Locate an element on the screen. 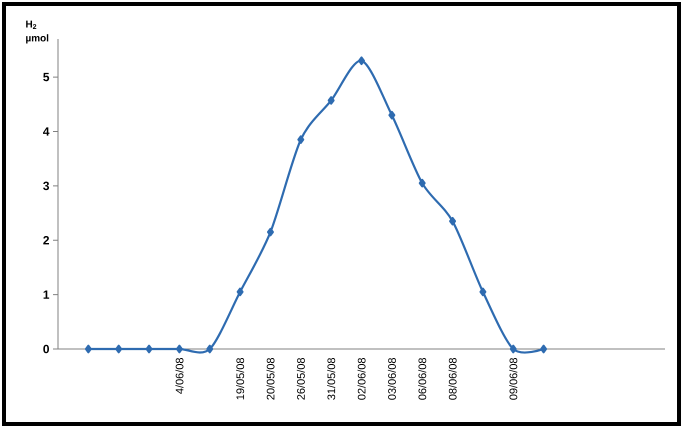  x-tick-label: 31/05/08 is located at coordinates (331, 379).